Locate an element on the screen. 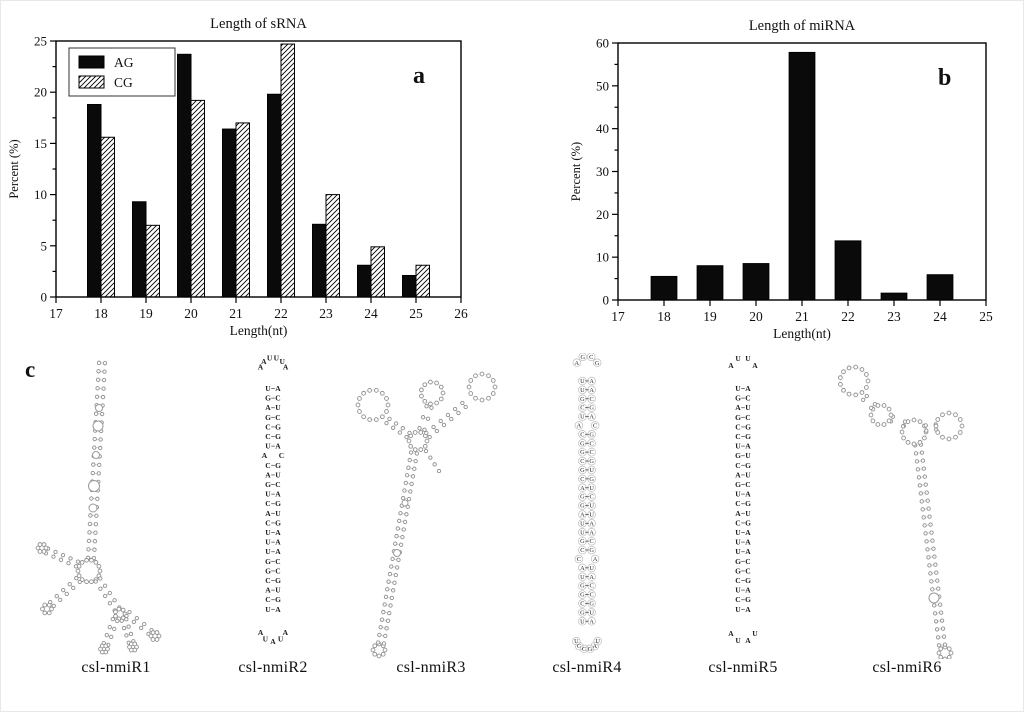 Image resolution: width=1024 pixels, height=712 pixels. svg-text: Length of sRNA is located at coordinates (258, 24).